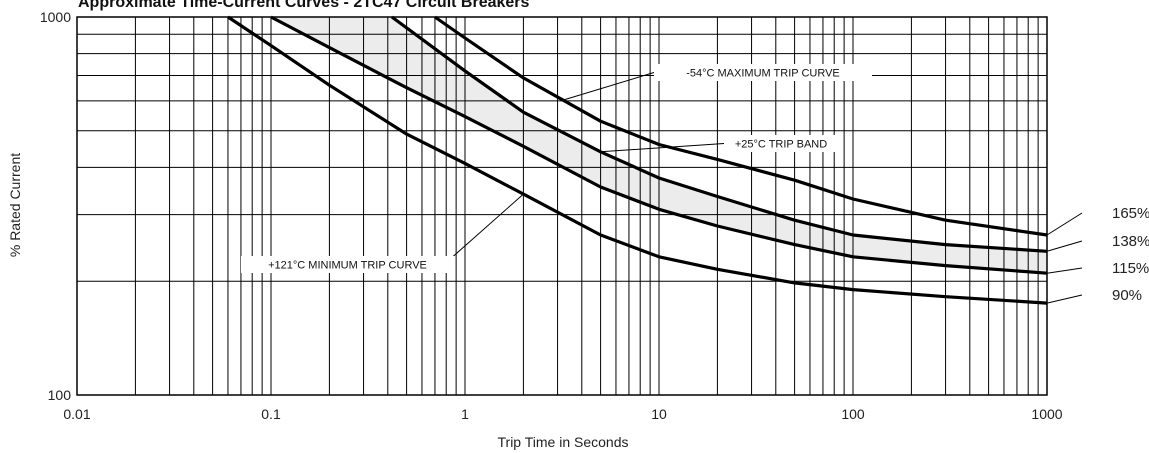  Describe the element at coordinates (563, 442) in the screenshot. I see `x-axis-label: Trip Time in Seconds` at that location.